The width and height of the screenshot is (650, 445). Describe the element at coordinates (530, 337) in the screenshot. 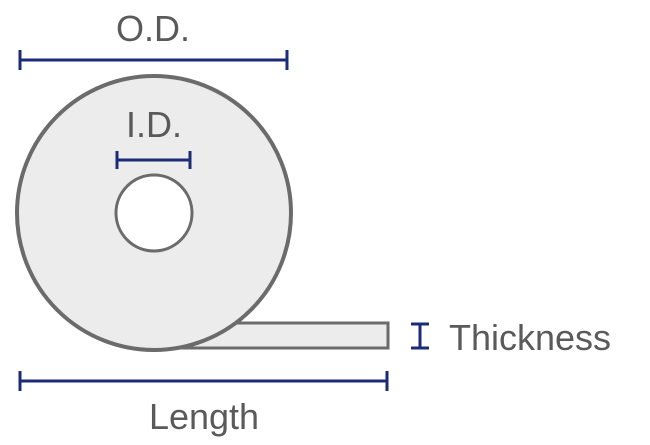

I see `thickness-label: Thickness` at that location.